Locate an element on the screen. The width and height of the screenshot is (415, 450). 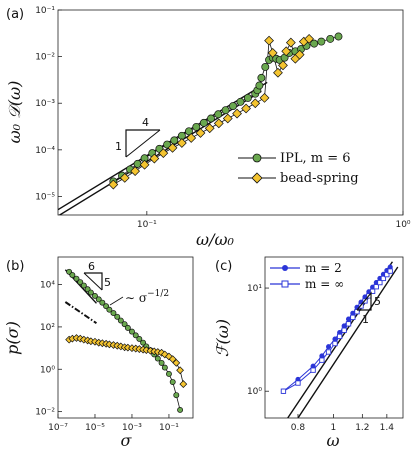
panel-b-xtick-label: 10⁻³ is located at coordinates (132, 428).